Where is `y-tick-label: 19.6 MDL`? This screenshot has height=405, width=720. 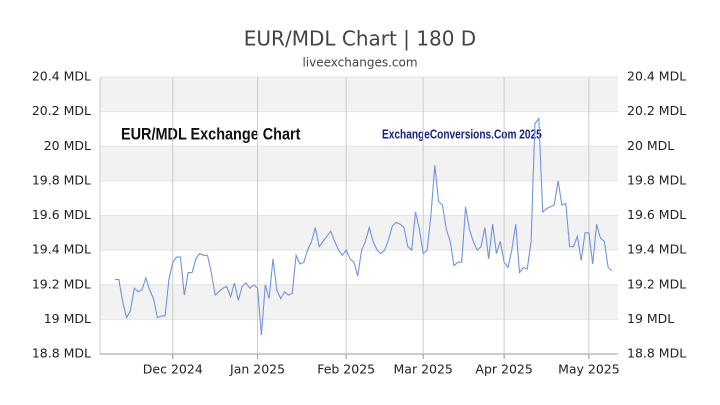 y-tick-label: 19.6 MDL is located at coordinates (61, 214).